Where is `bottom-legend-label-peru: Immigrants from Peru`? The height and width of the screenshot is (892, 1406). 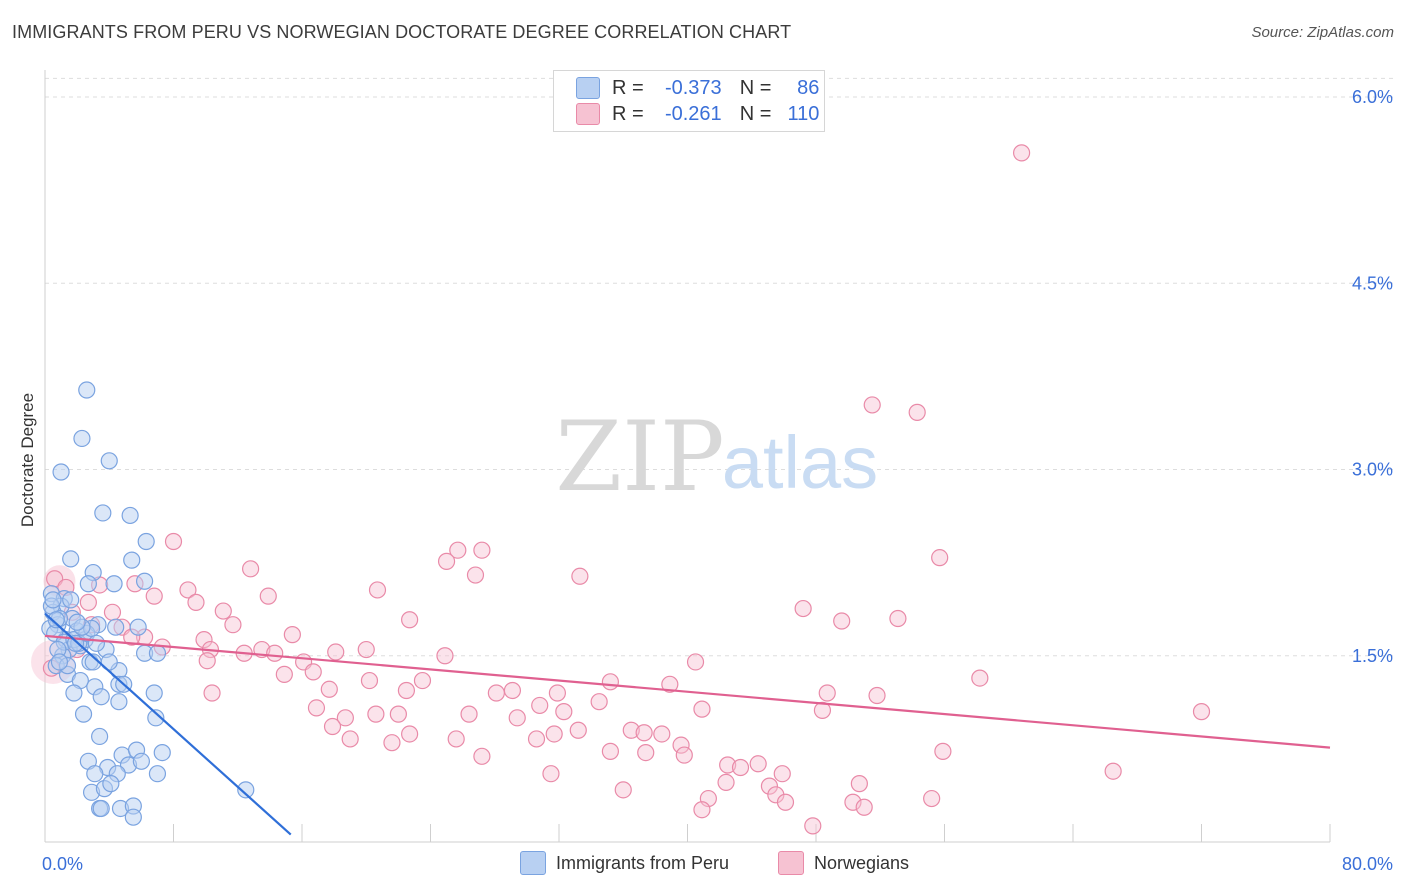 bottom-legend-label-peru: Immigrants from Peru is located at coordinates (643, 862).